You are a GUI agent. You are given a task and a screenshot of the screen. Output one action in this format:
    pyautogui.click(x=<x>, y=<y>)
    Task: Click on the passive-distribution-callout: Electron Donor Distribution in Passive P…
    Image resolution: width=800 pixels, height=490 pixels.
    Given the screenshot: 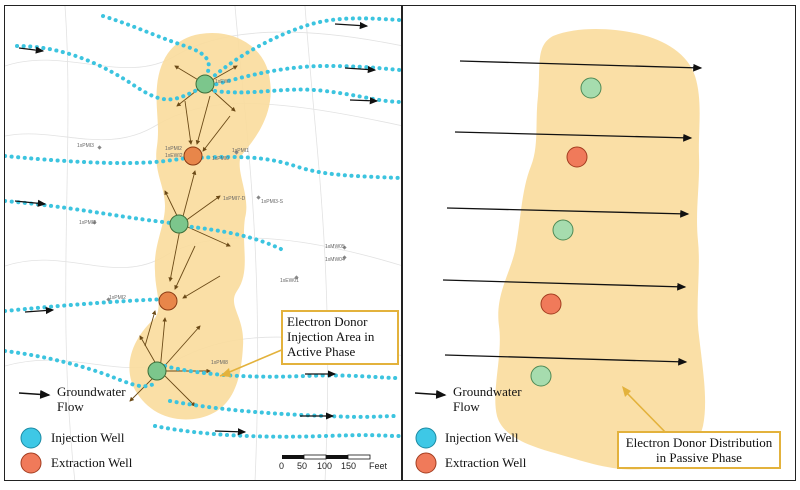 What is the action you would take?
    pyautogui.click(x=699, y=450)
    